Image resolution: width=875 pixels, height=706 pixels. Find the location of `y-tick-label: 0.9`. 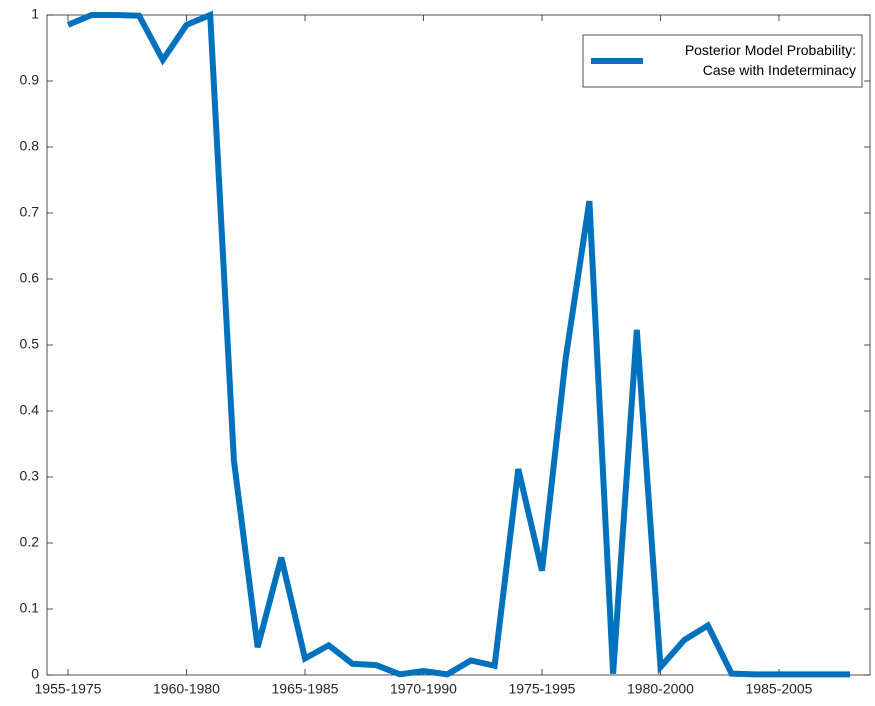

y-tick-label: 0.9 is located at coordinates (30, 80).